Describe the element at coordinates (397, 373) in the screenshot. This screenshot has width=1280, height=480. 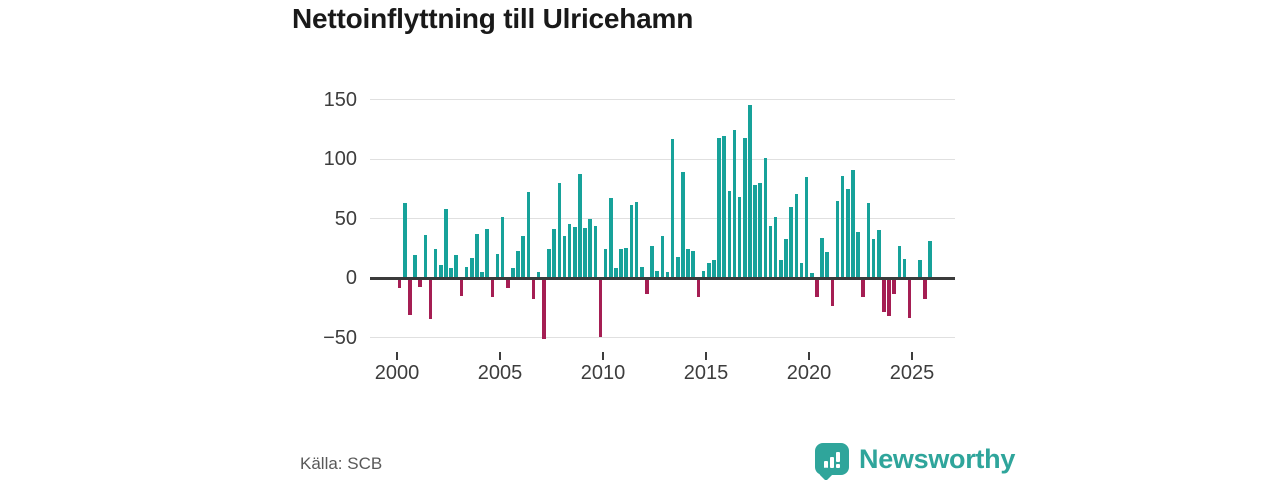
I see `x-axis-tick-label: 2000` at that location.